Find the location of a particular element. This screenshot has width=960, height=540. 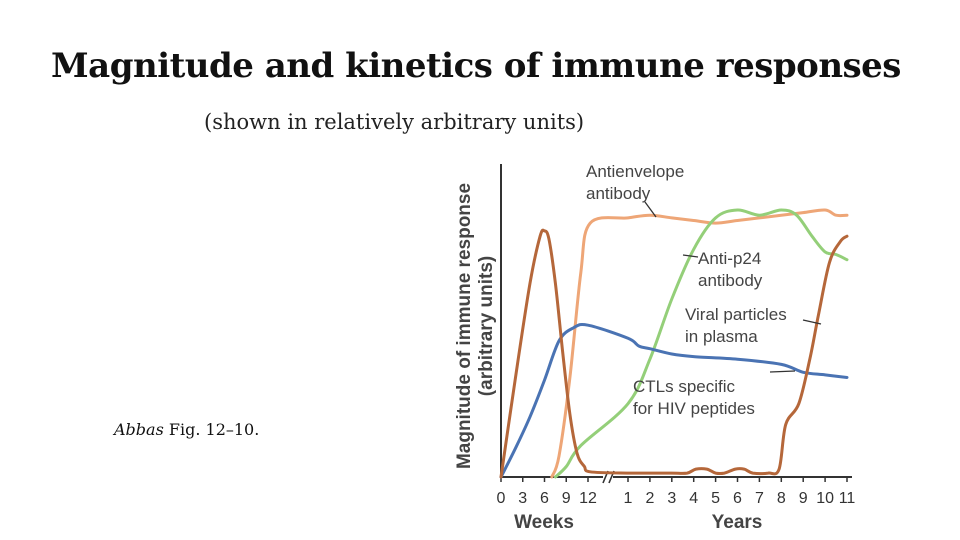

citation-figure-number: Fig. 12–10. is located at coordinates (211, 429).